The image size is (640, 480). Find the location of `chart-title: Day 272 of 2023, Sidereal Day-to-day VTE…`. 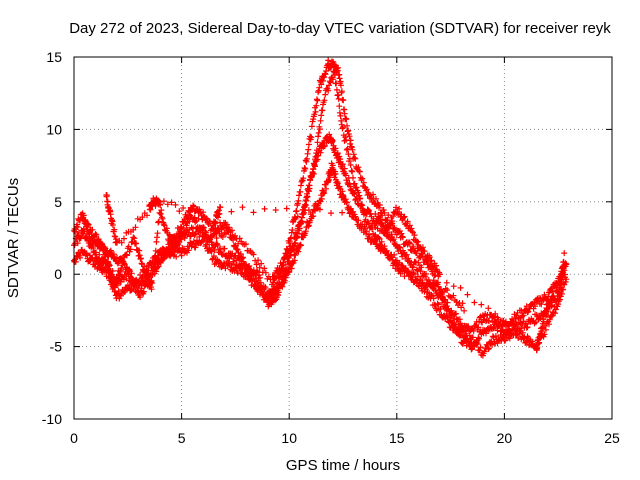

chart-title: Day 272 of 2023, Sidereal Day-to-day VTE… is located at coordinates (340, 28).